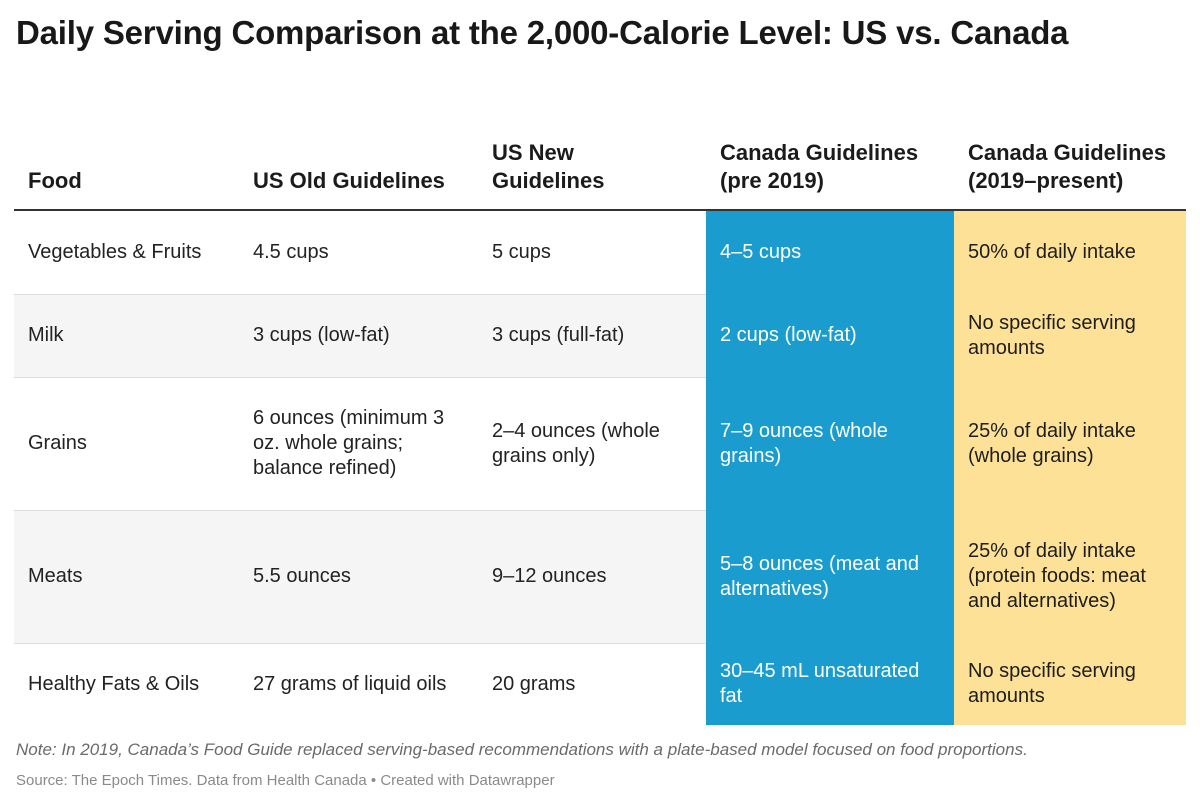 Image resolution: width=1200 pixels, height=808 pixels. I want to click on table-cell: 2 cups (low-fat), so click(830, 336).